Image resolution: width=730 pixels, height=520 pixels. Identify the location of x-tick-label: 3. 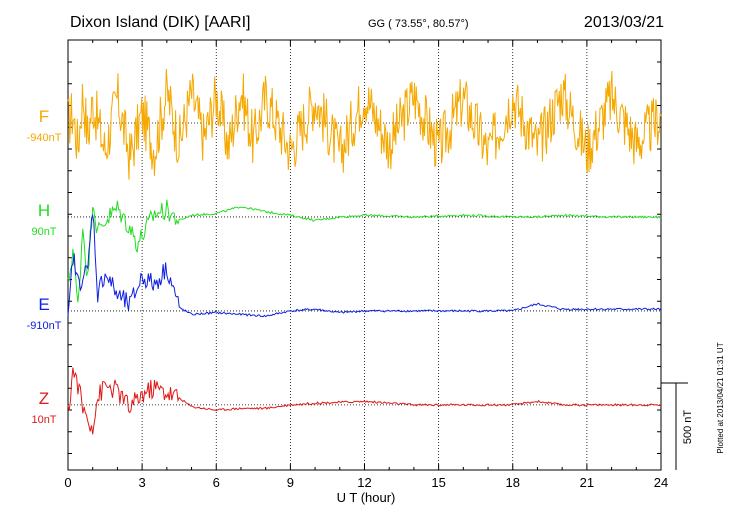
(142, 482).